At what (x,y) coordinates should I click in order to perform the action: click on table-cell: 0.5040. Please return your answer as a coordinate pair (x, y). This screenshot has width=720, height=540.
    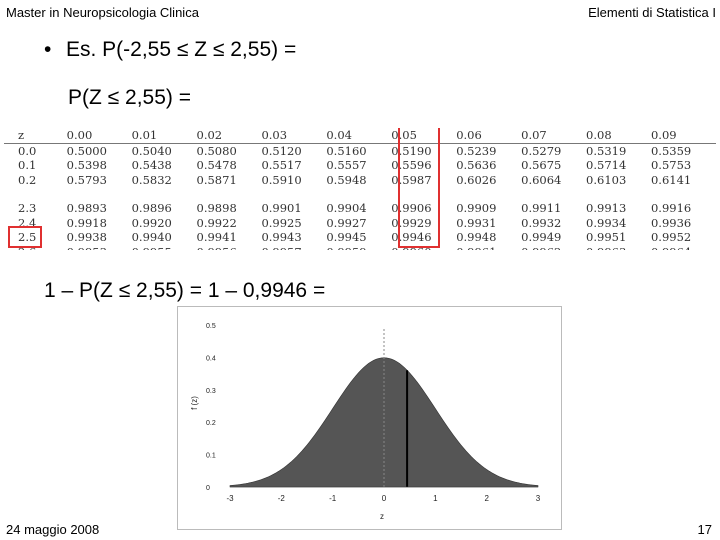
    Looking at the image, I should click on (151, 150).